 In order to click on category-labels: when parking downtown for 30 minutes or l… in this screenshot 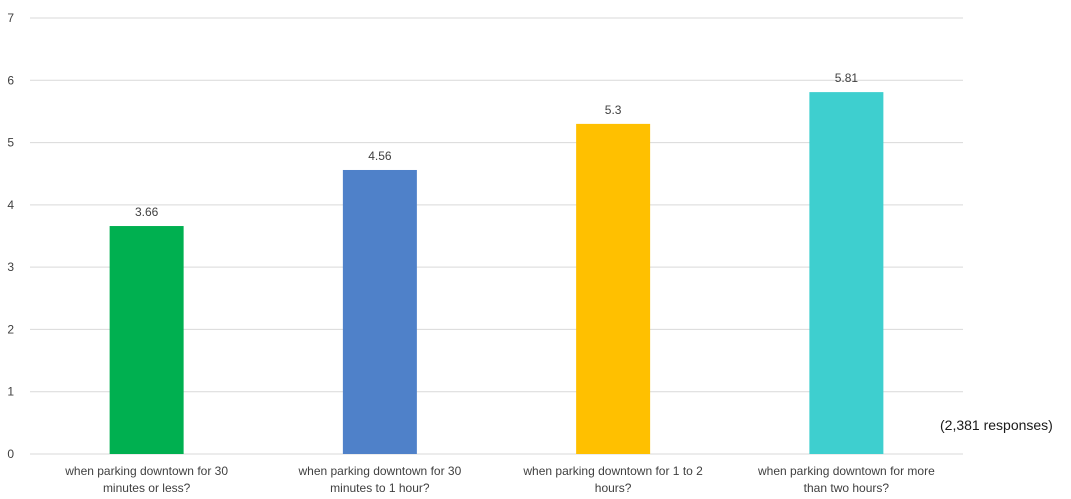, I will do `click(499, 479)`.